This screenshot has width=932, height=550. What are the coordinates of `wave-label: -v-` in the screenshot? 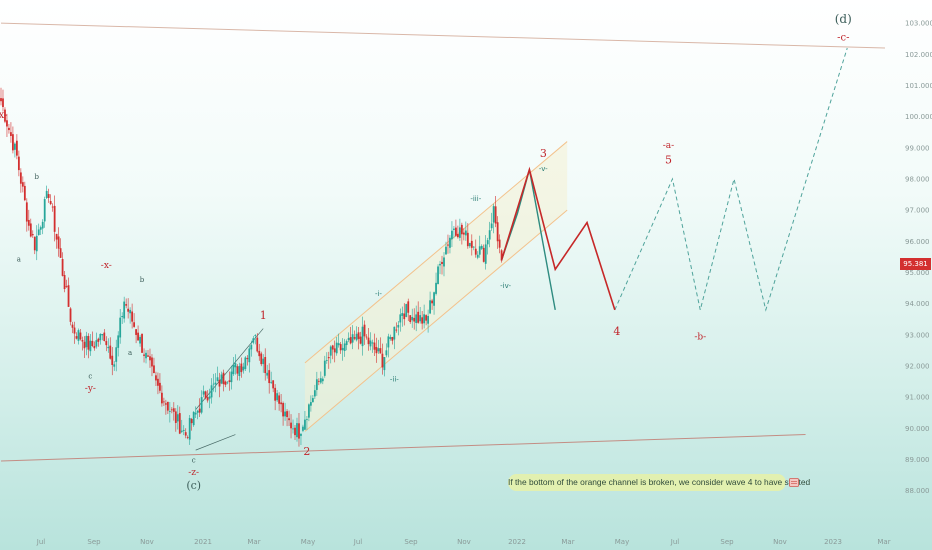 It's located at (543, 169).